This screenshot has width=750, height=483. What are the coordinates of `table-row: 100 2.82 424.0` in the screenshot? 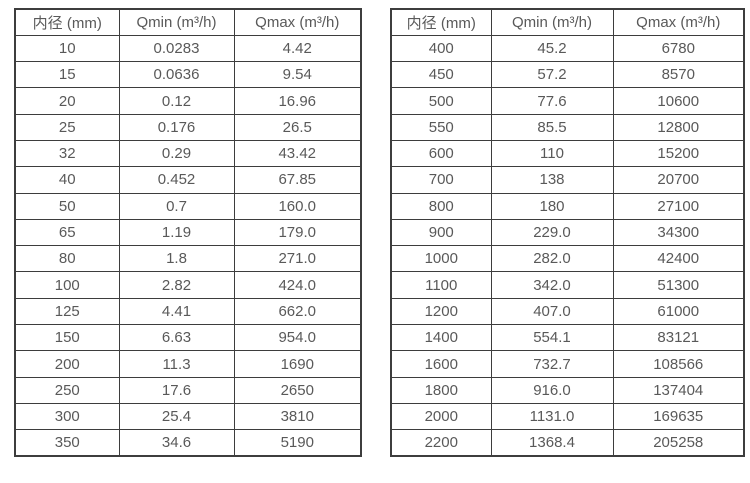 It's located at (188, 285).